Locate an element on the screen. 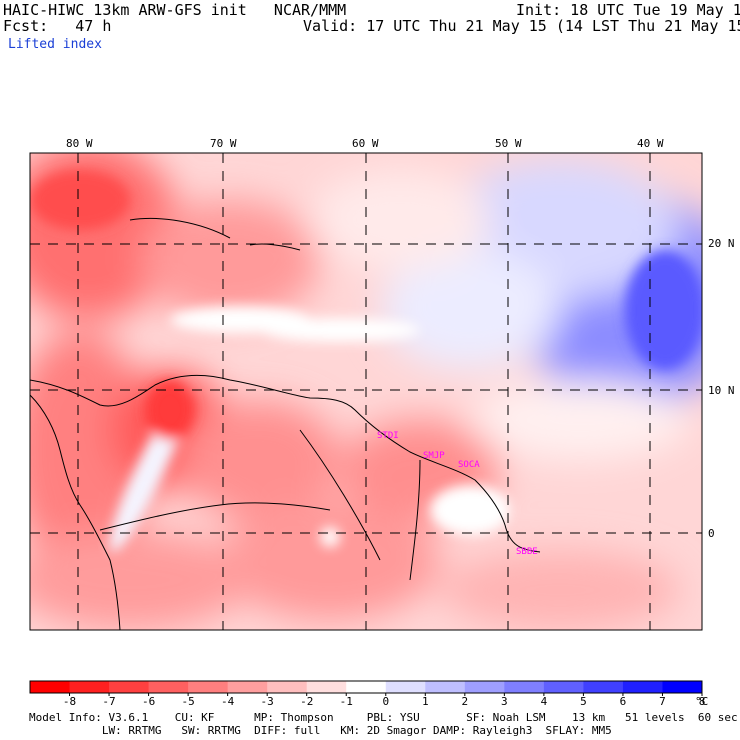 Image resolution: width=740 pixels, height=740 pixels. colorbar-frame is located at coordinates (366, 687).